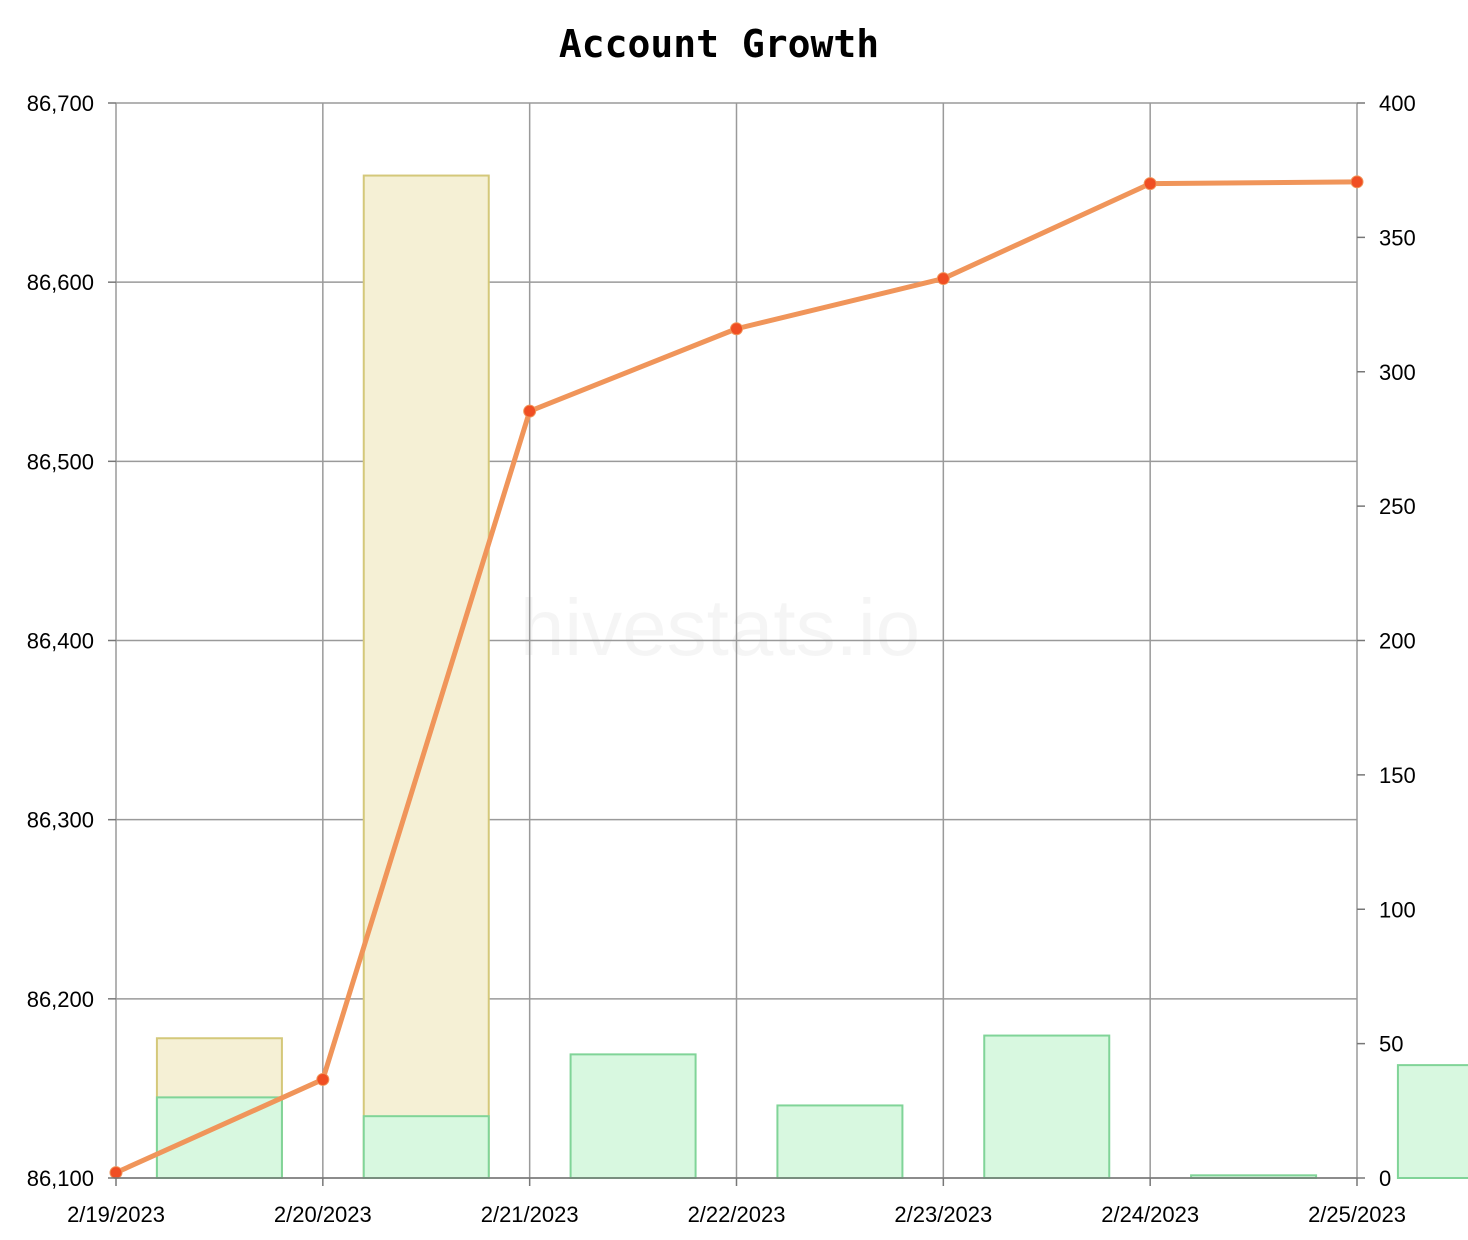 This screenshot has width=1468, height=1240. What do you see at coordinates (60, 282) in the screenshot?
I see `left-tick-label: 86,600` at bounding box center [60, 282].